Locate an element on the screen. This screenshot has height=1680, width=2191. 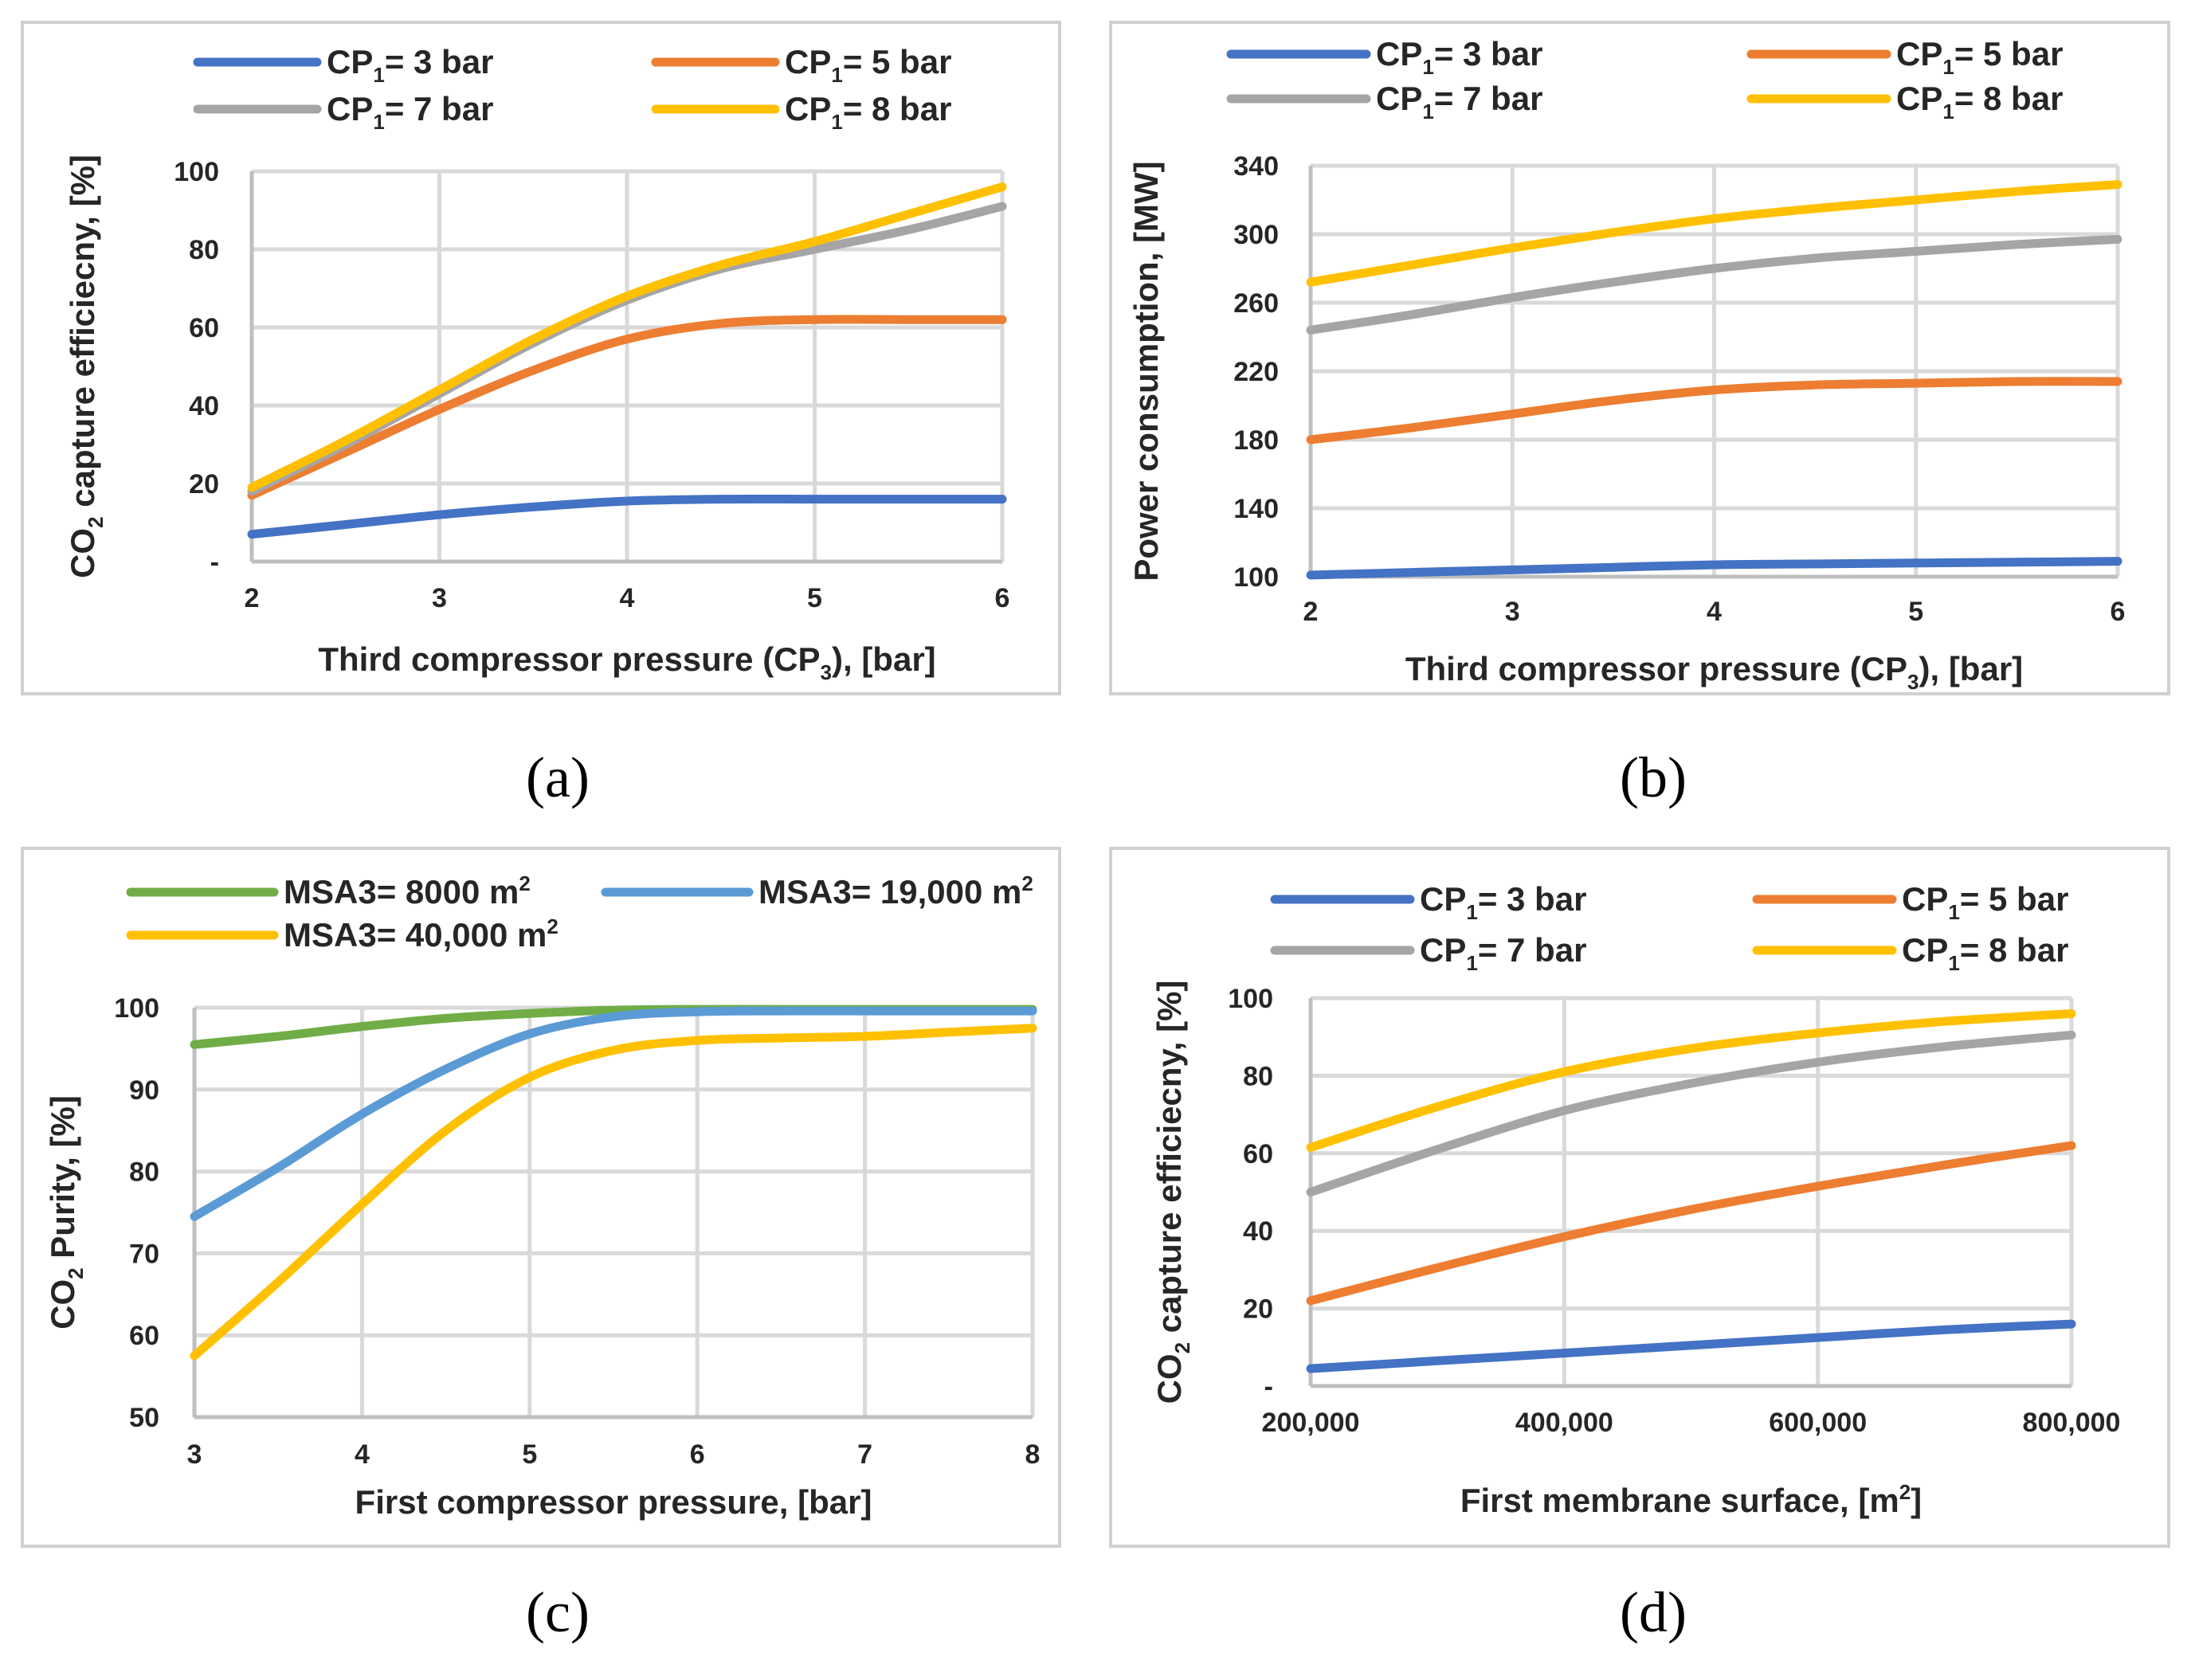
y-tick-label: 180 is located at coordinates (1256, 440).